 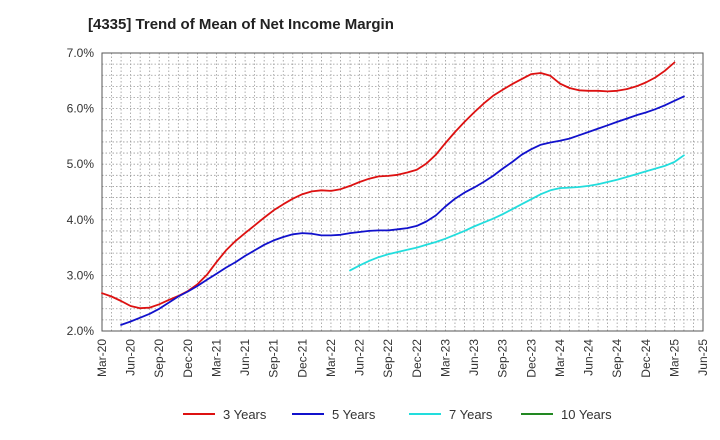 I want to click on y-tick-label: 7.0%, so click(x=81, y=53).